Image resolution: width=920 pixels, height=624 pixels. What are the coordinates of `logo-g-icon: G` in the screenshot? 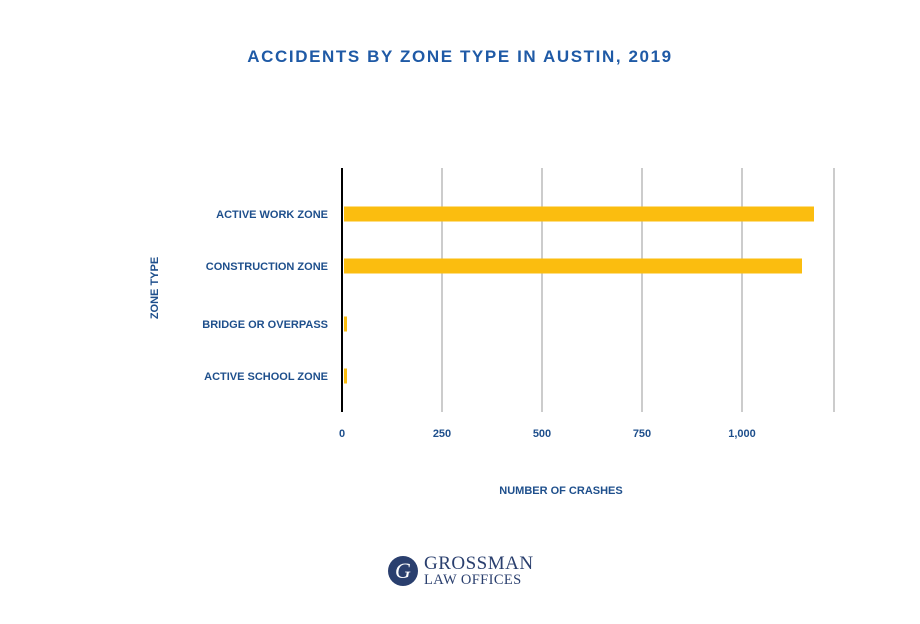 It's located at (403, 571).